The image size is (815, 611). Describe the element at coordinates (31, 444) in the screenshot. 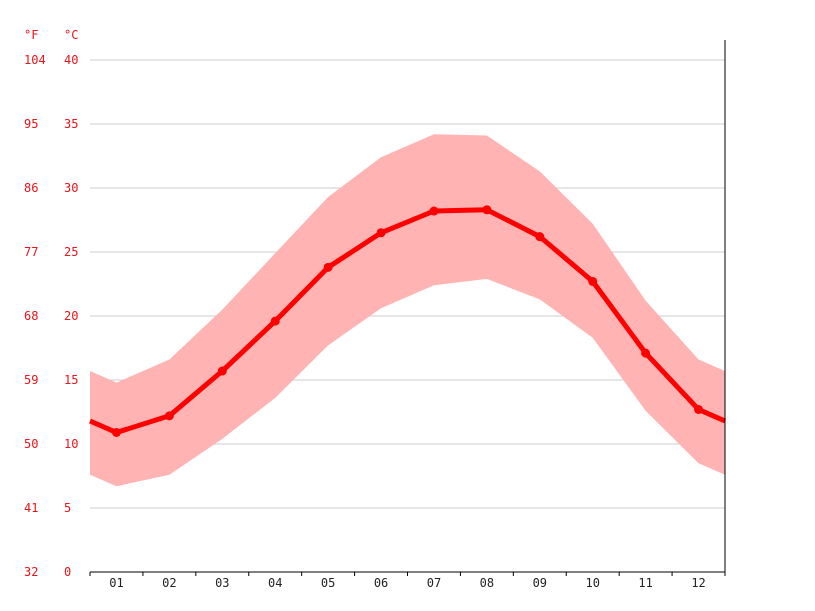

I see `y-tick-fahrenheit: 50` at that location.